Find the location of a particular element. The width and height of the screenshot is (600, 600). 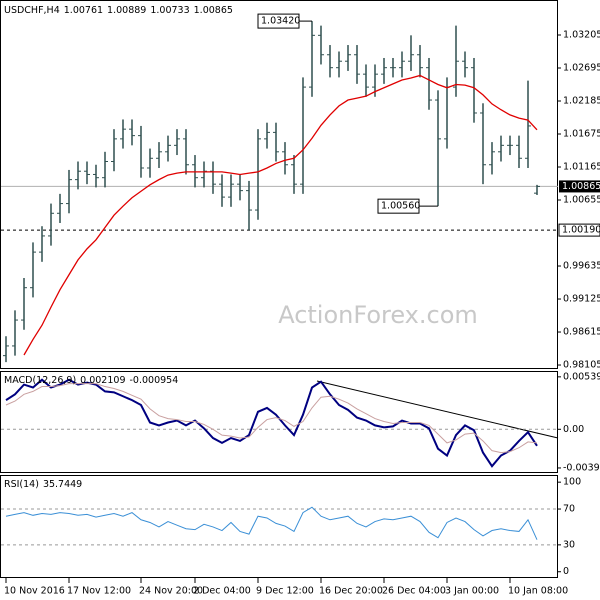

y-tick-label: 0.99635 is located at coordinates (581, 266).